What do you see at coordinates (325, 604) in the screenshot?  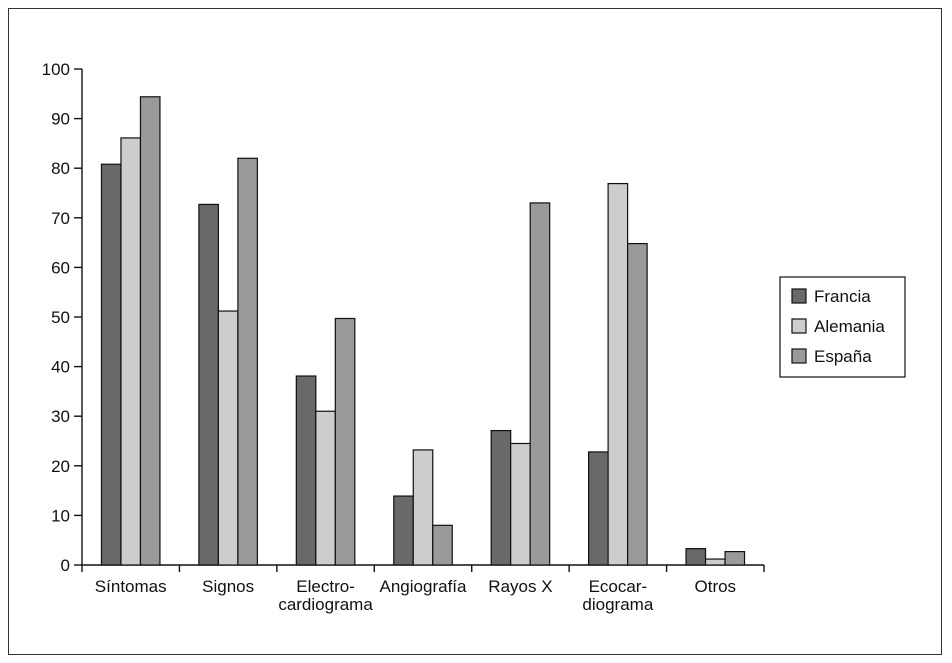 I see `x-tick-label: cardiograma` at bounding box center [325, 604].